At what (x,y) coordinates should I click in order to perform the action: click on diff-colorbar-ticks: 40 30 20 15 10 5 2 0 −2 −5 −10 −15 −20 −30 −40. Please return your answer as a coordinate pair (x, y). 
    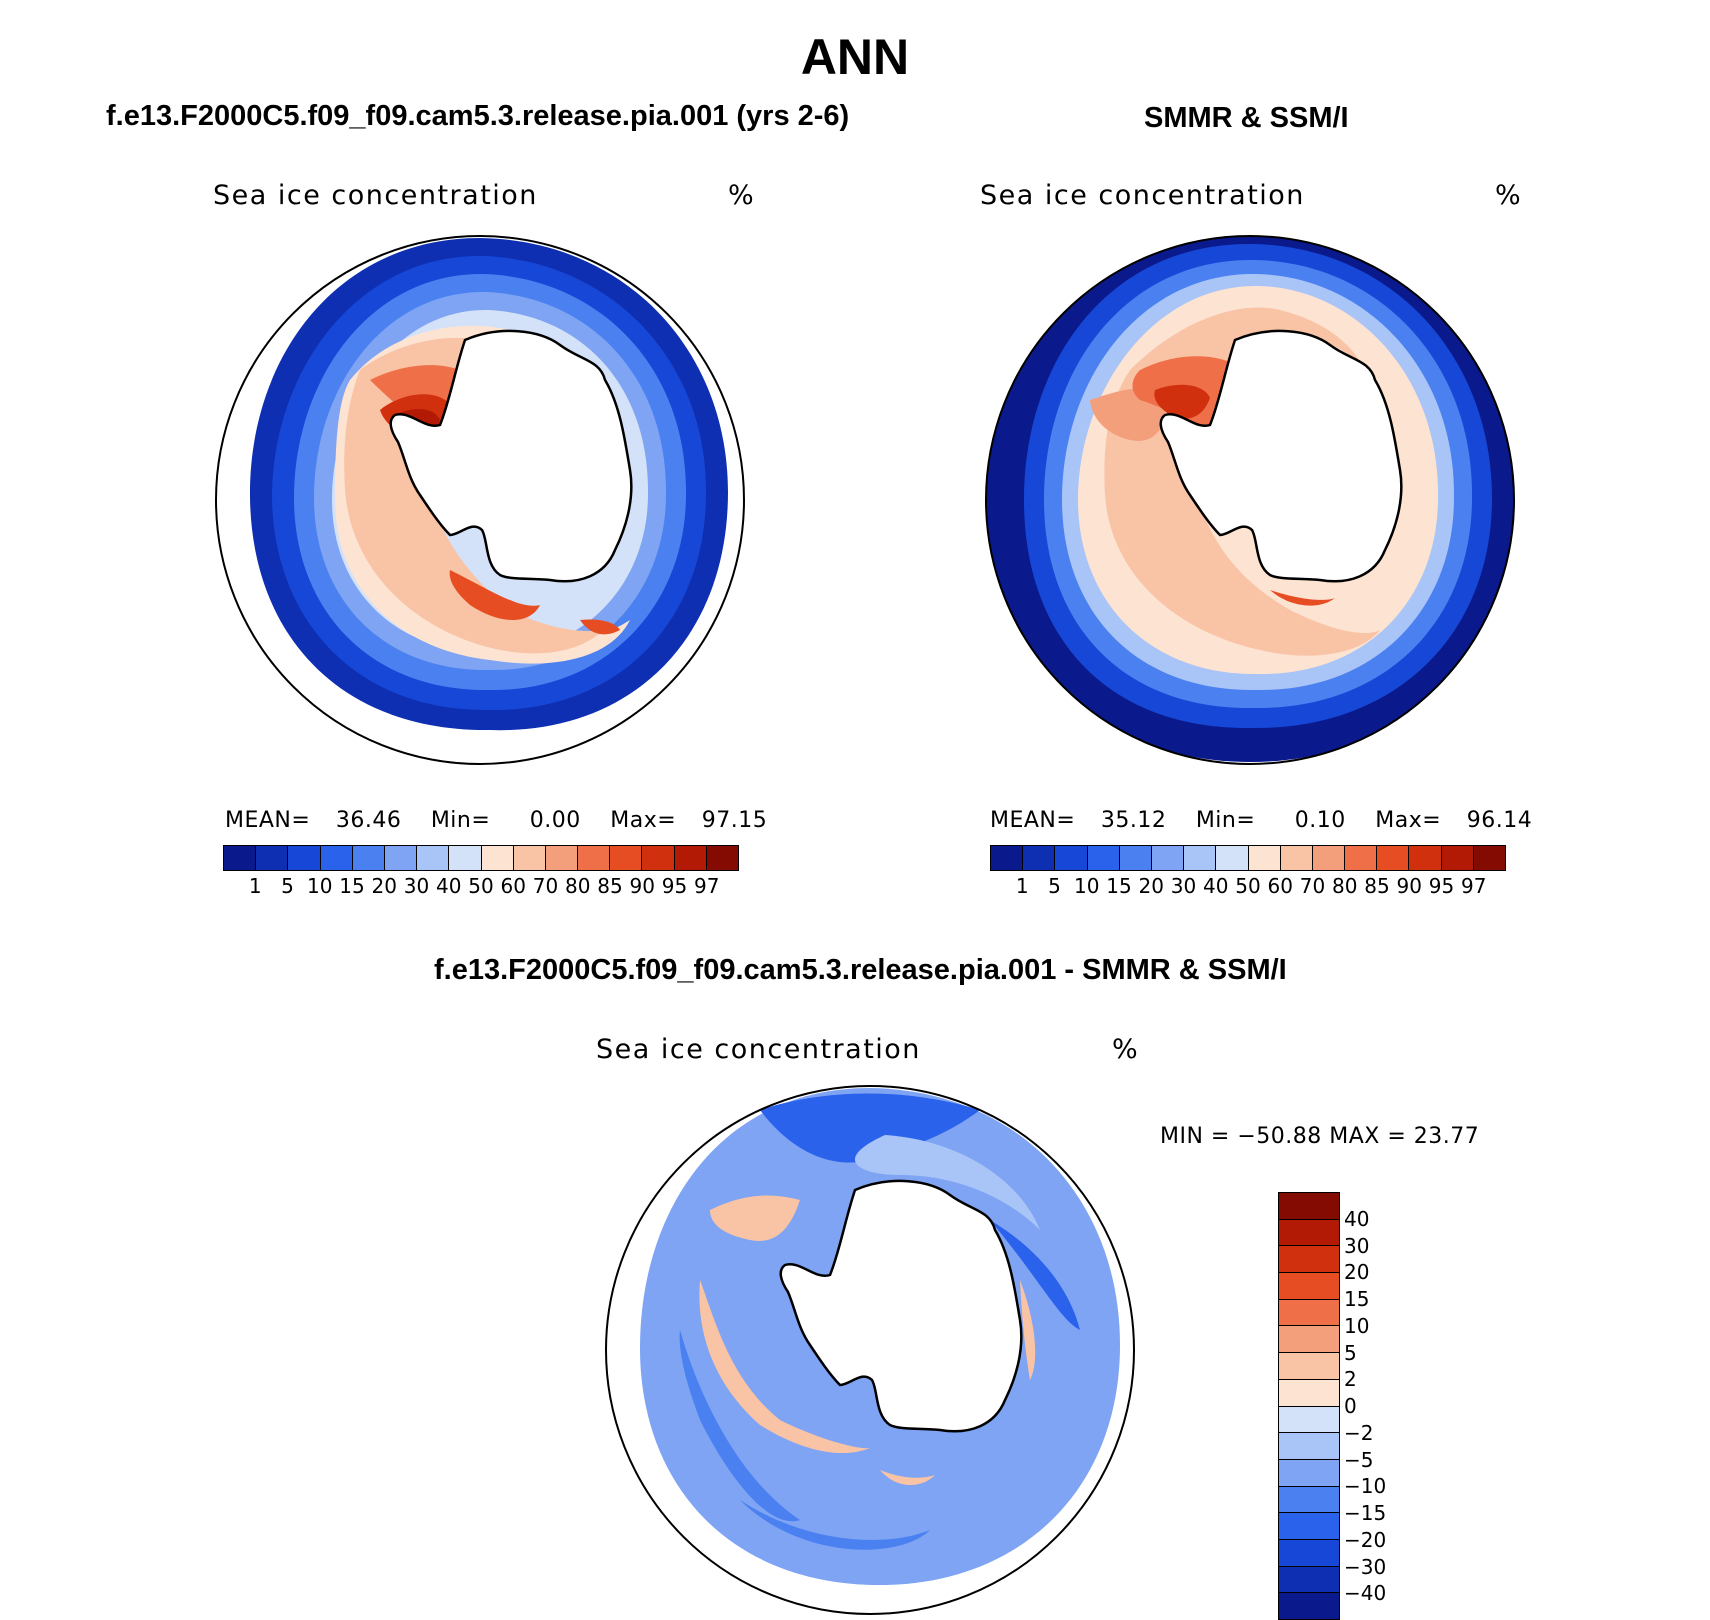
    Looking at the image, I should click on (1384, 1406).